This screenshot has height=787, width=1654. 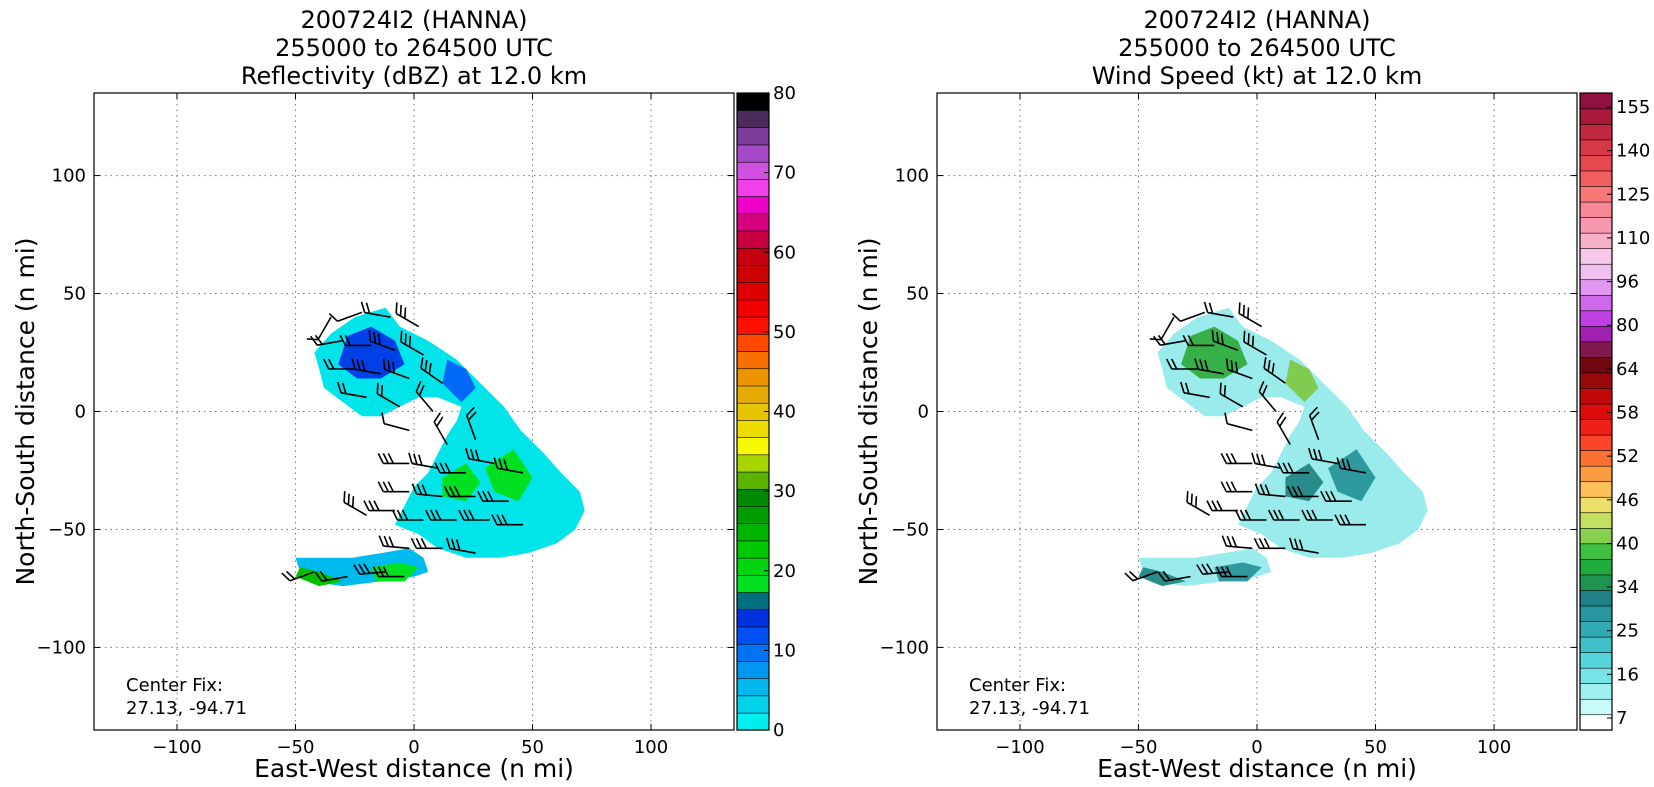 What do you see at coordinates (778, 730) in the screenshot?
I see `colorbar-tick-label-0: 0` at bounding box center [778, 730].